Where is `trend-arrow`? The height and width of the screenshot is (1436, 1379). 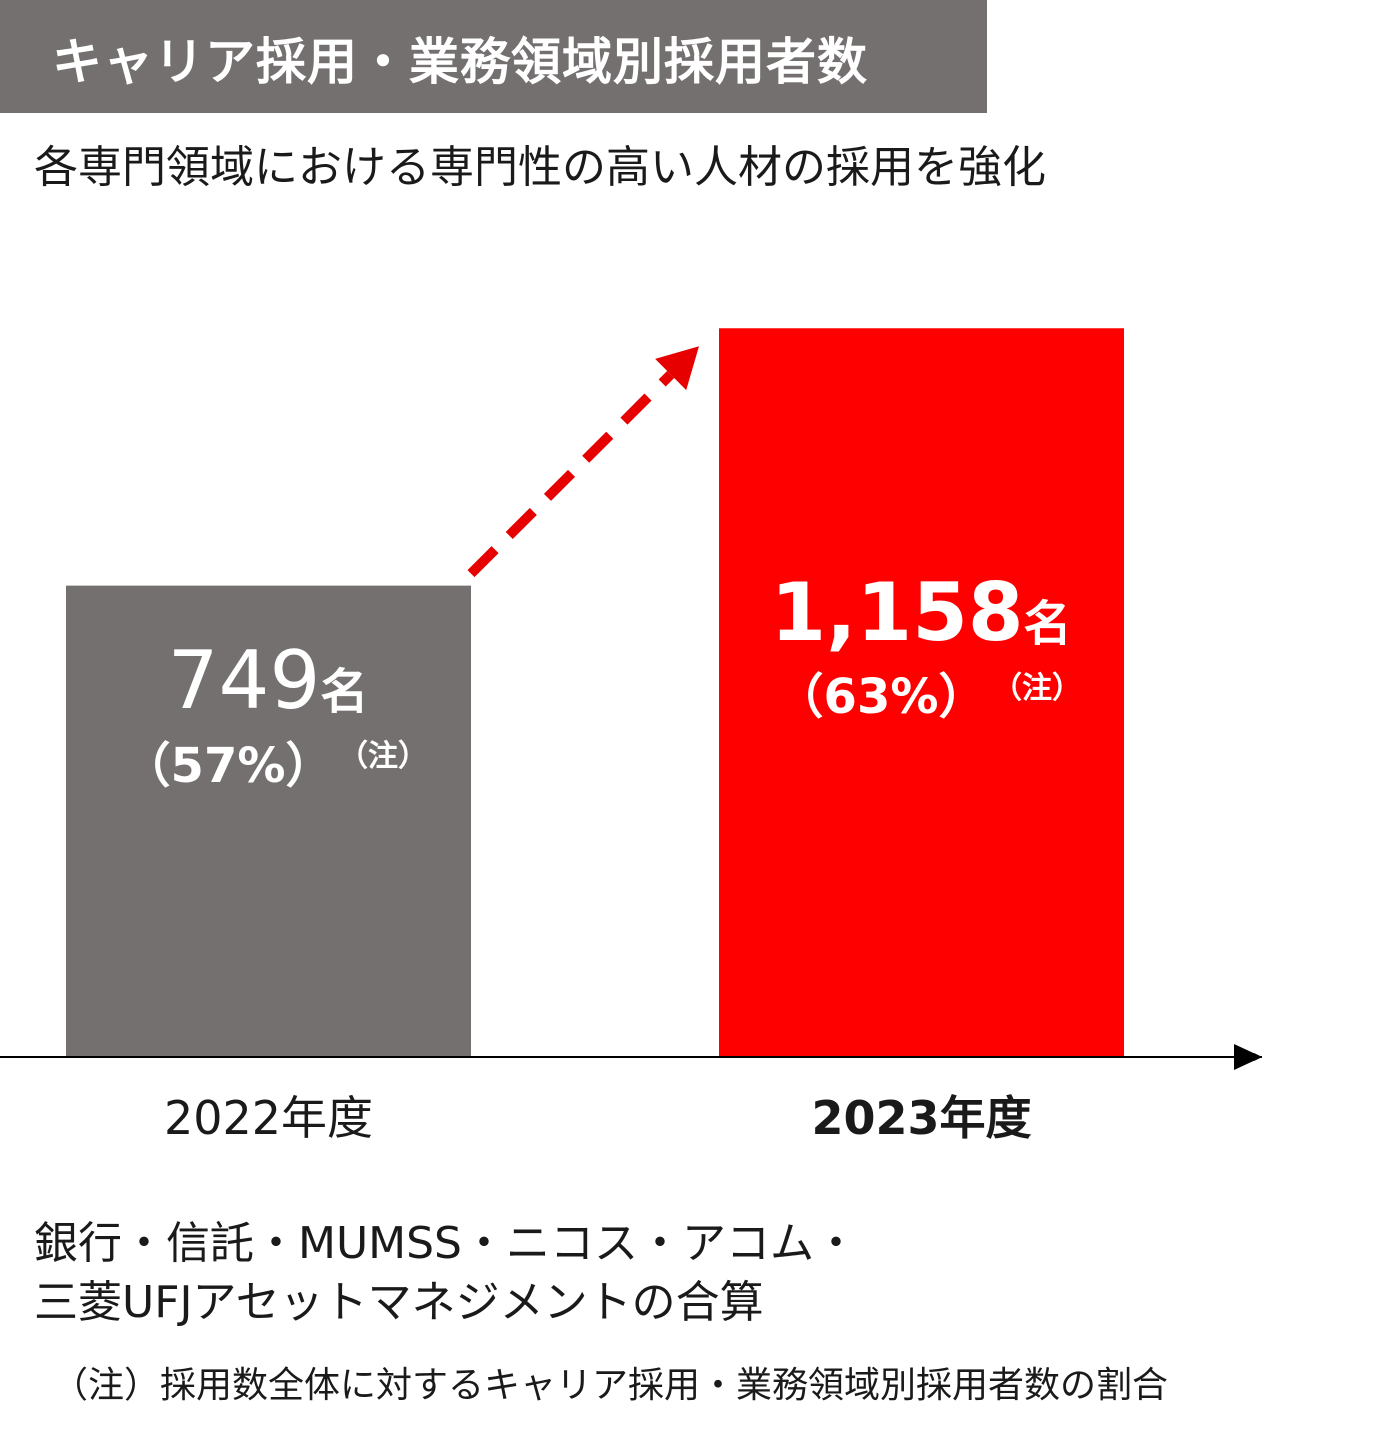 trend-arrow is located at coordinates (571, 474).